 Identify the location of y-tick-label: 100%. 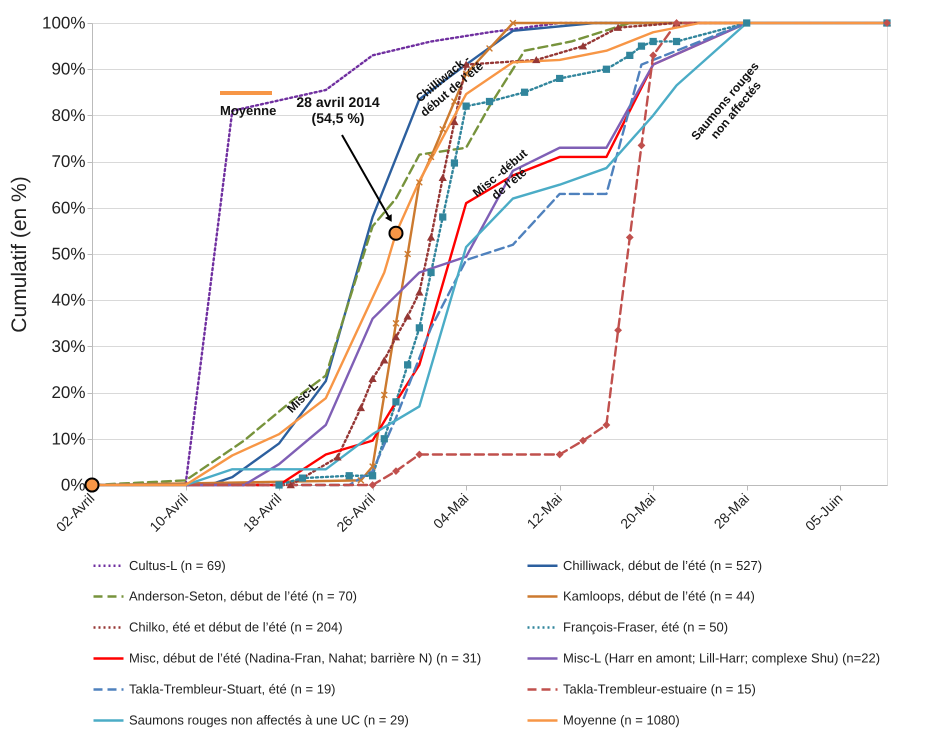
(64, 23).